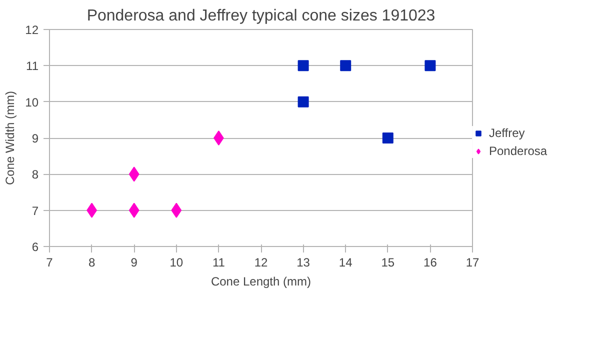 The image size is (605, 340). Describe the element at coordinates (473, 263) in the screenshot. I see `x-tick-label: 17` at that location.